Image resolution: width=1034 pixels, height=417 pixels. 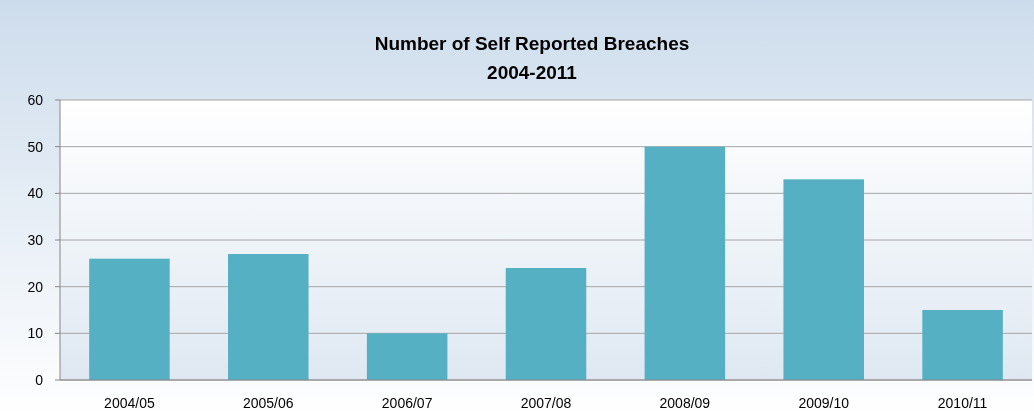 I want to click on x-tick-label: 2006/07, so click(x=407, y=403).